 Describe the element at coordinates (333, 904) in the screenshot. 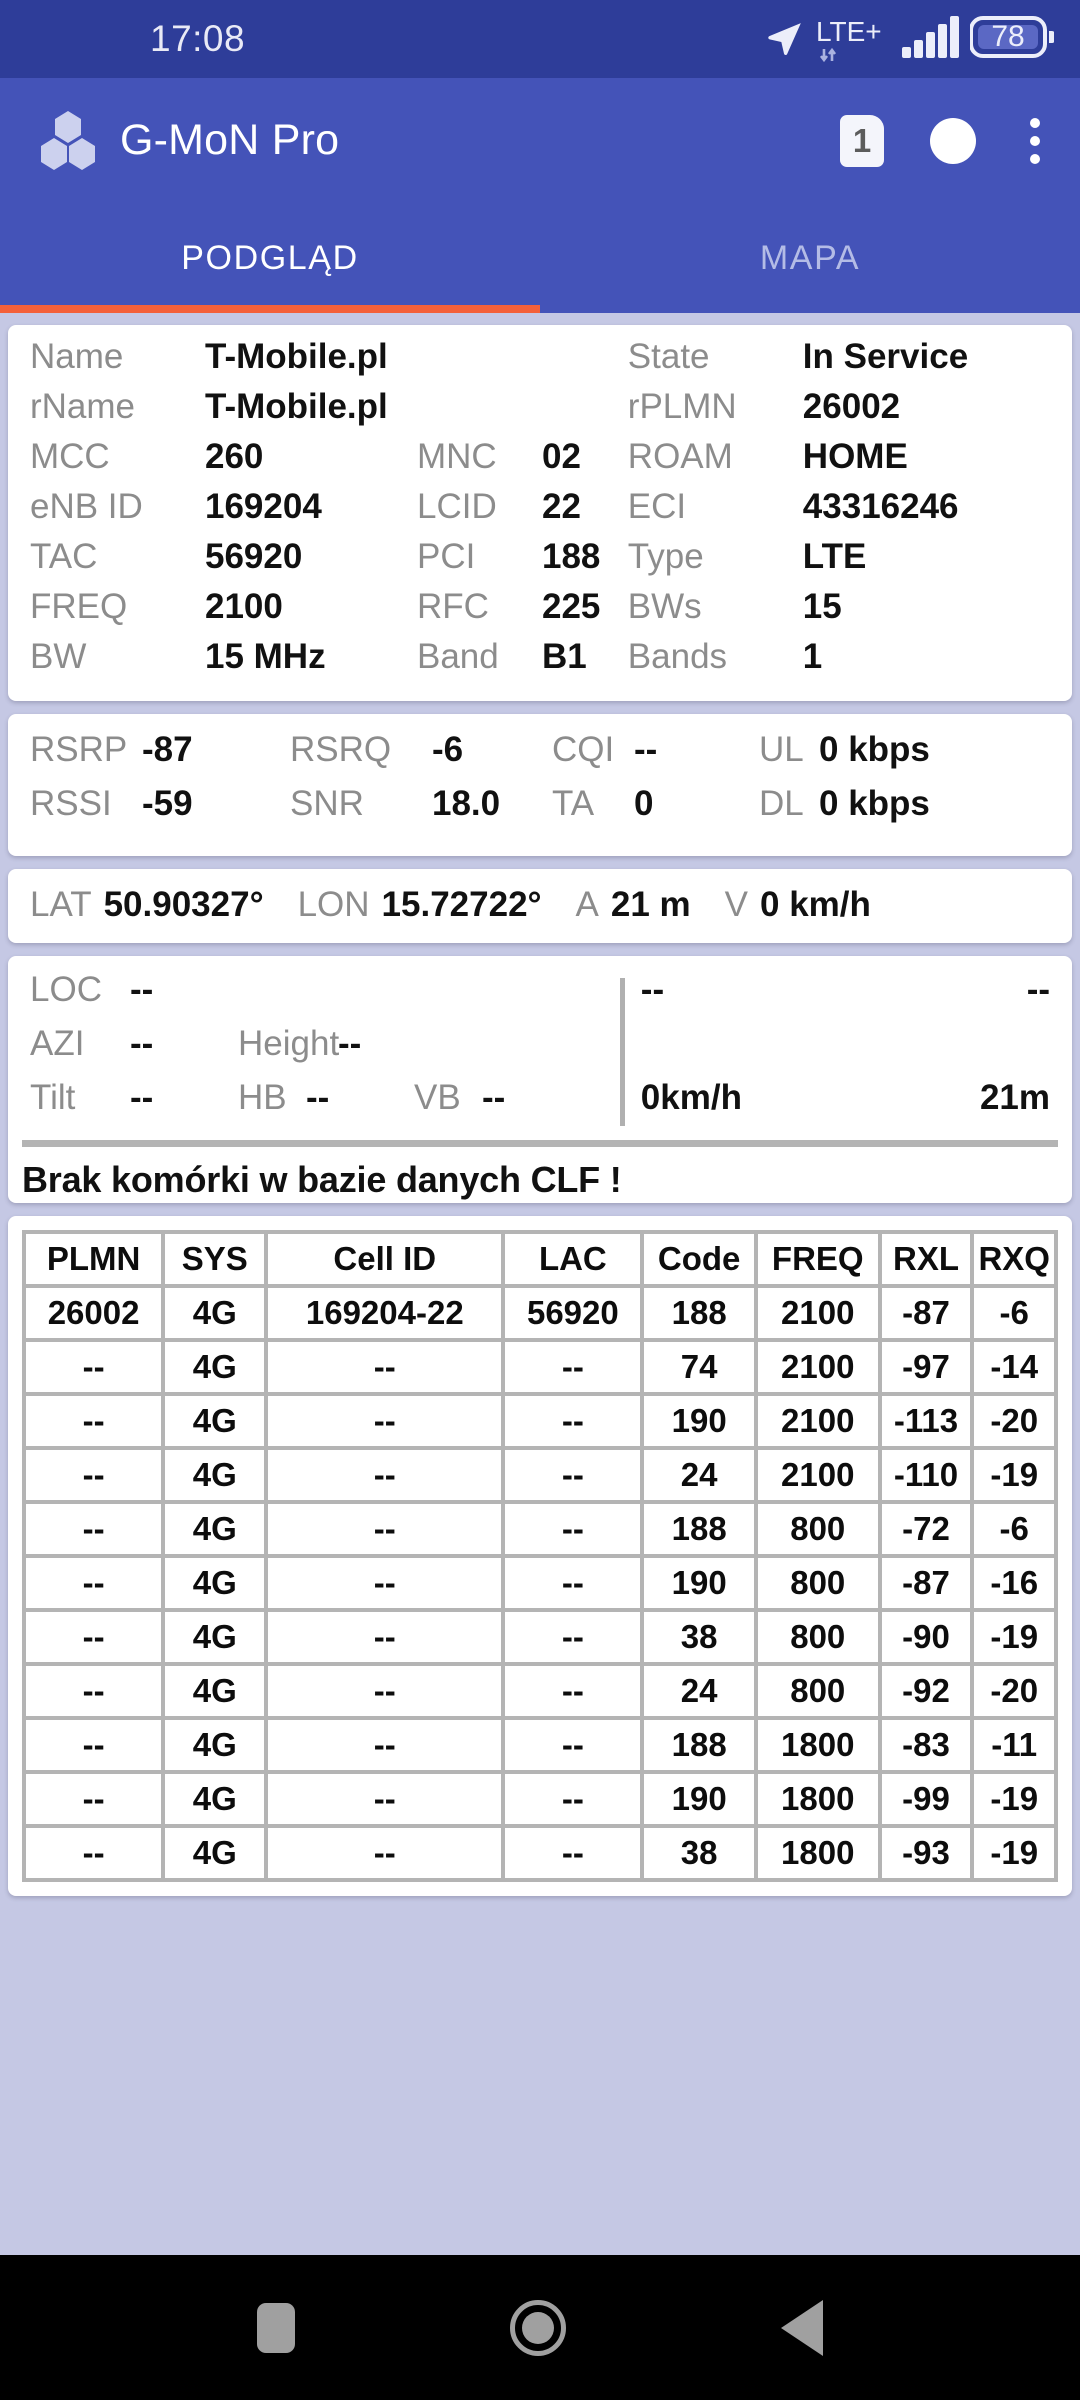

I see `label-lon: LON` at that location.